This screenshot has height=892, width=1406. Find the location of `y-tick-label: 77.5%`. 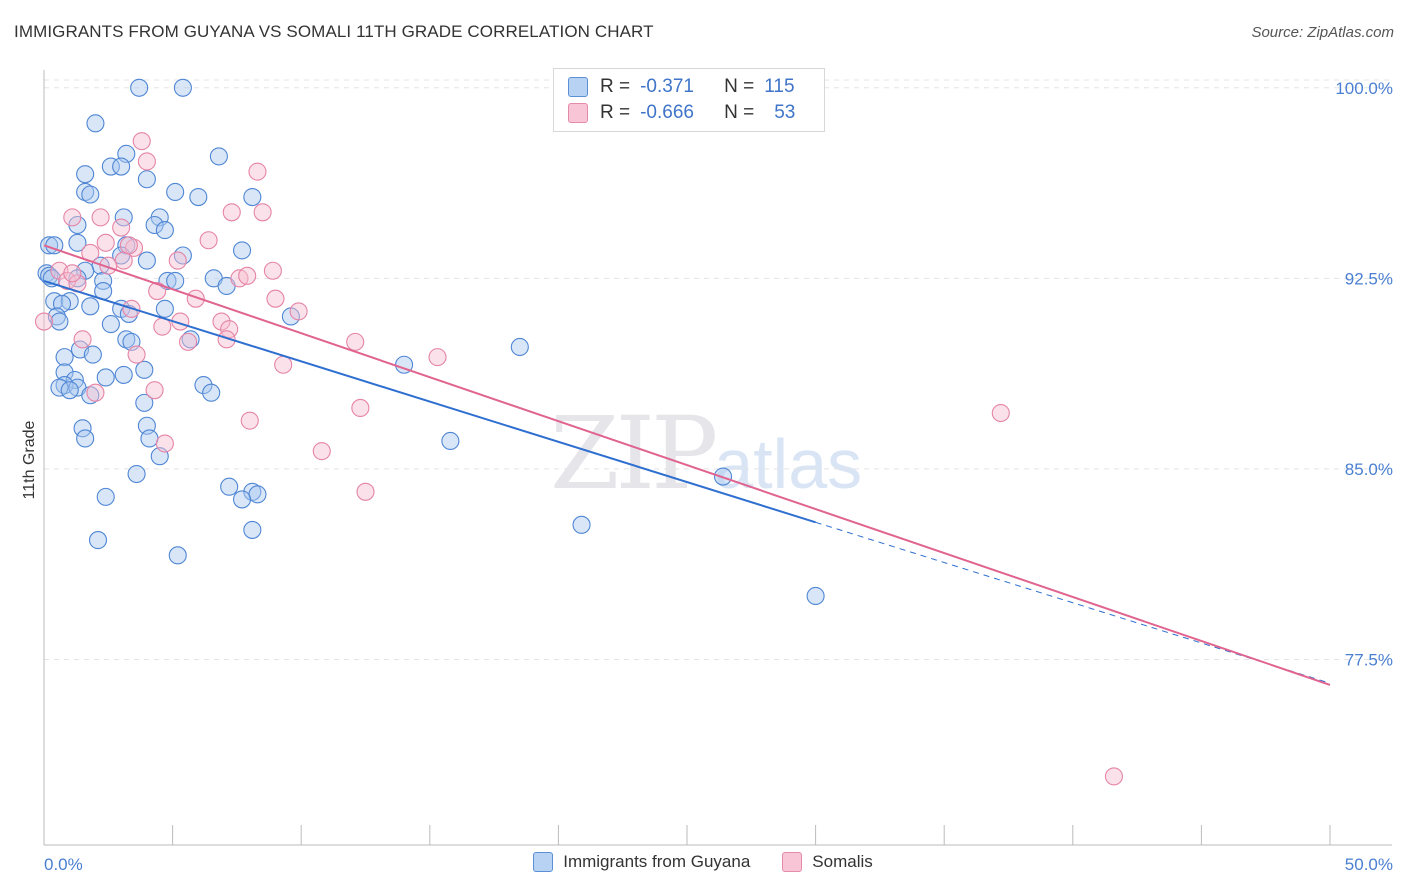

y-tick-label: 77.5% is located at coordinates (1369, 660).